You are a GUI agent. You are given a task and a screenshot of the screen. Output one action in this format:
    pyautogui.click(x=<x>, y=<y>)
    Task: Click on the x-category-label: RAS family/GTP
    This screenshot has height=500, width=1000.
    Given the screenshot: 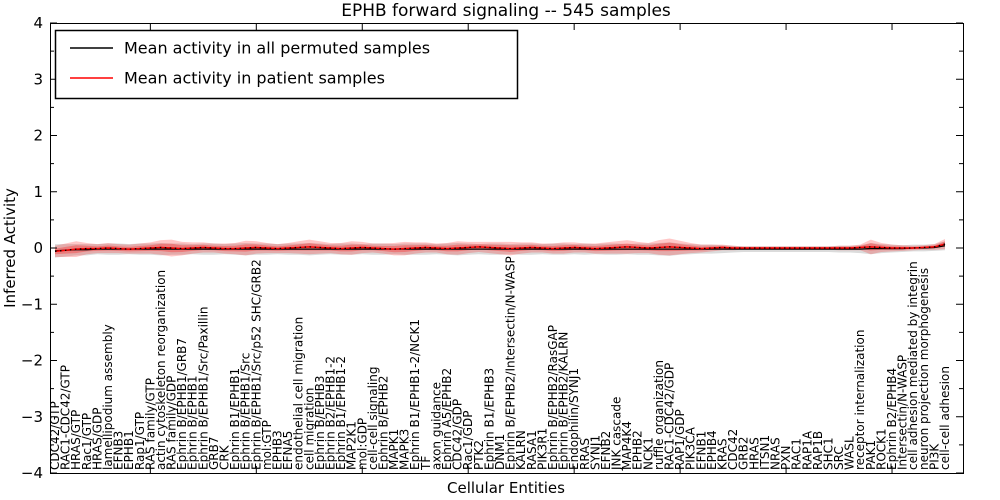 What is the action you would take?
    pyautogui.click(x=150, y=424)
    